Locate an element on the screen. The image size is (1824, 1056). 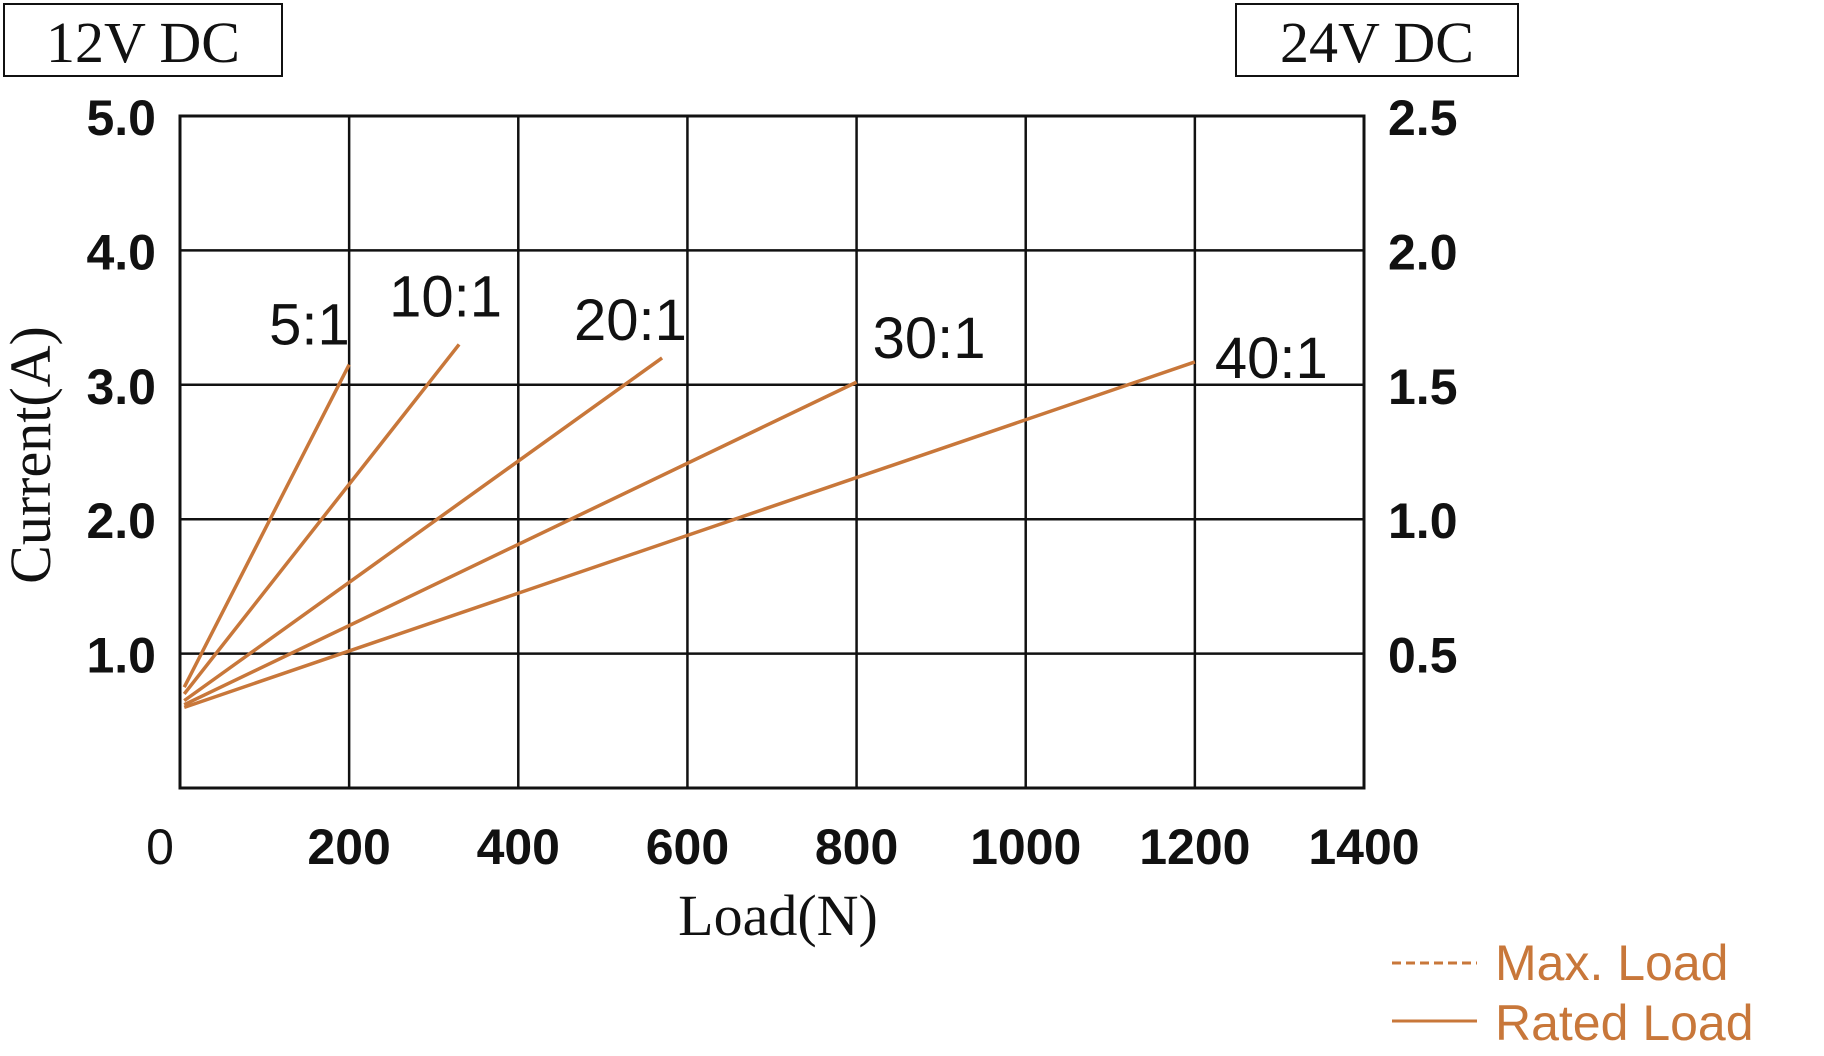
right-voltage-box is located at coordinates (1377, 40).